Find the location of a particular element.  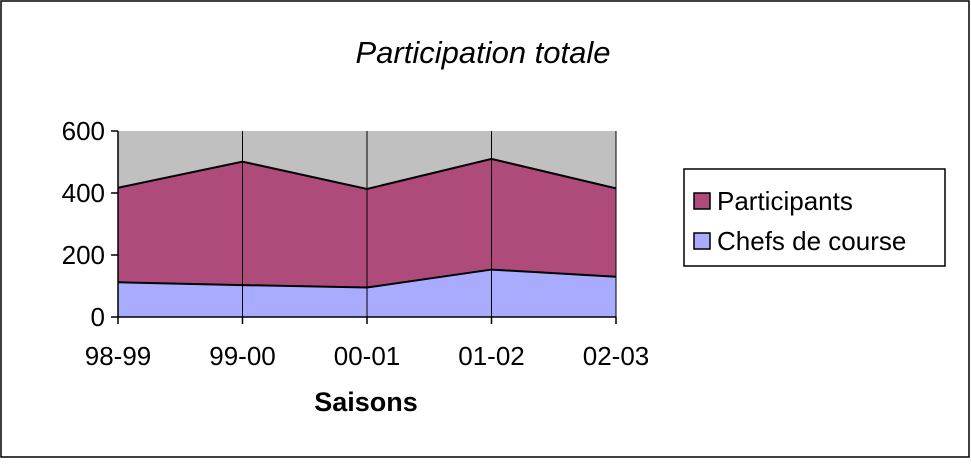

y-tick-label-2: 400 is located at coordinates (83, 193).